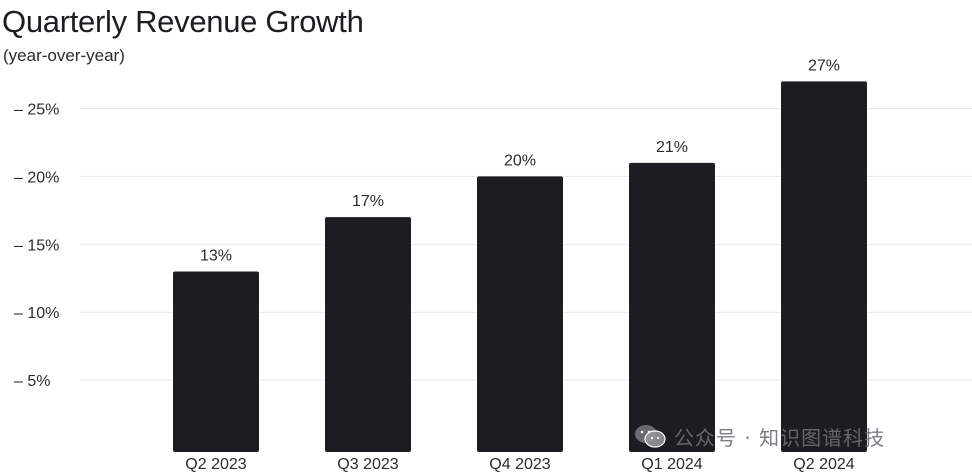 Image resolution: width=972 pixels, height=473 pixels. What do you see at coordinates (36, 245) in the screenshot?
I see `y-tick-label: – 15%` at bounding box center [36, 245].